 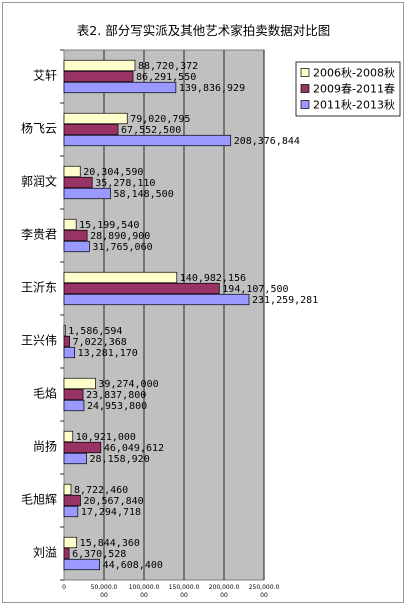 What do you see at coordinates (113, 172) in the screenshot?
I see `data-label: 20,304,590` at bounding box center [113, 172].